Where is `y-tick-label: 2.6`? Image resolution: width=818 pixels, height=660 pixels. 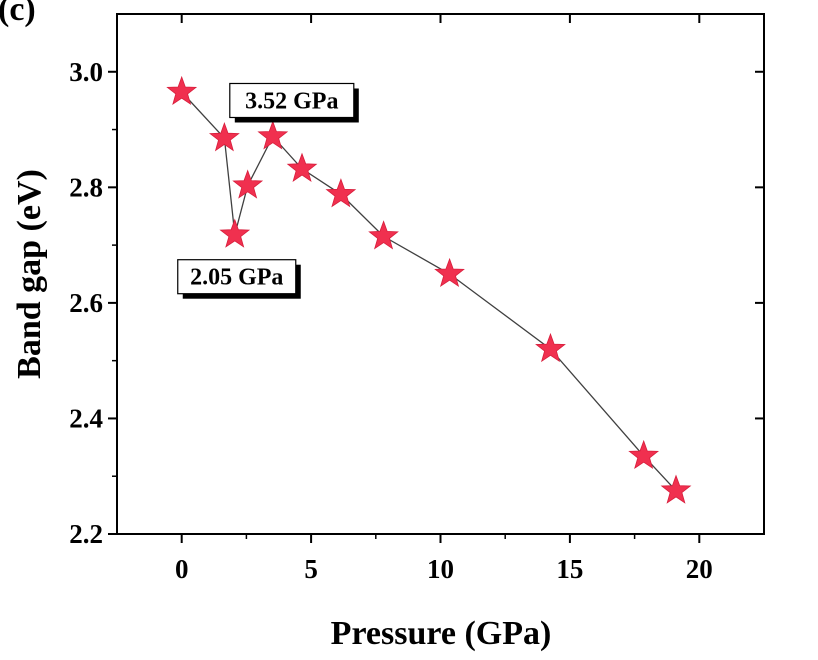
y-tick-label: 2.6 is located at coordinates (86, 303).